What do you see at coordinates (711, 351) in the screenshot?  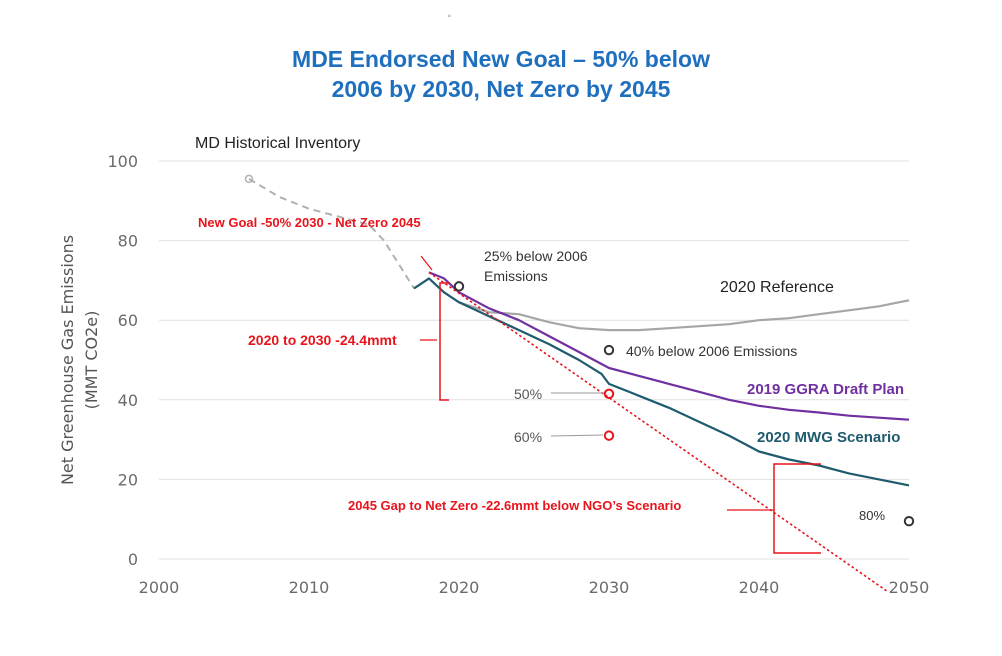 I see `marker-40-label: 40% below 2006 Emissions` at bounding box center [711, 351].